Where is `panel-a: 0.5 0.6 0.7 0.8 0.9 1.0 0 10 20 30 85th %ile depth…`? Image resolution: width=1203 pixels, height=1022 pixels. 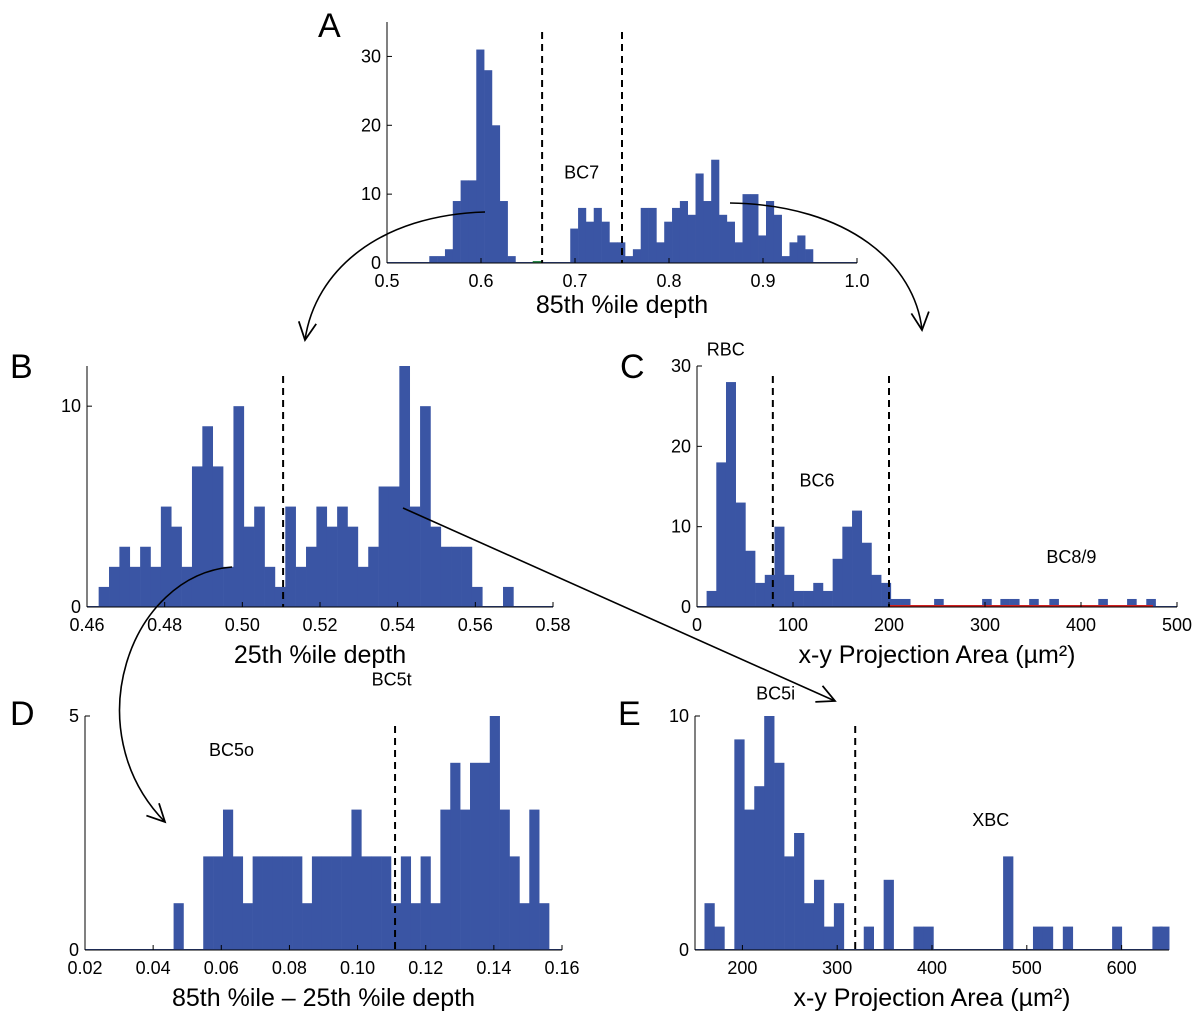 panel-a: 0.5 0.6 0.7 0.8 0.9 1.0 0 10 20 30 85th %ile depth… is located at coordinates (594, 163).